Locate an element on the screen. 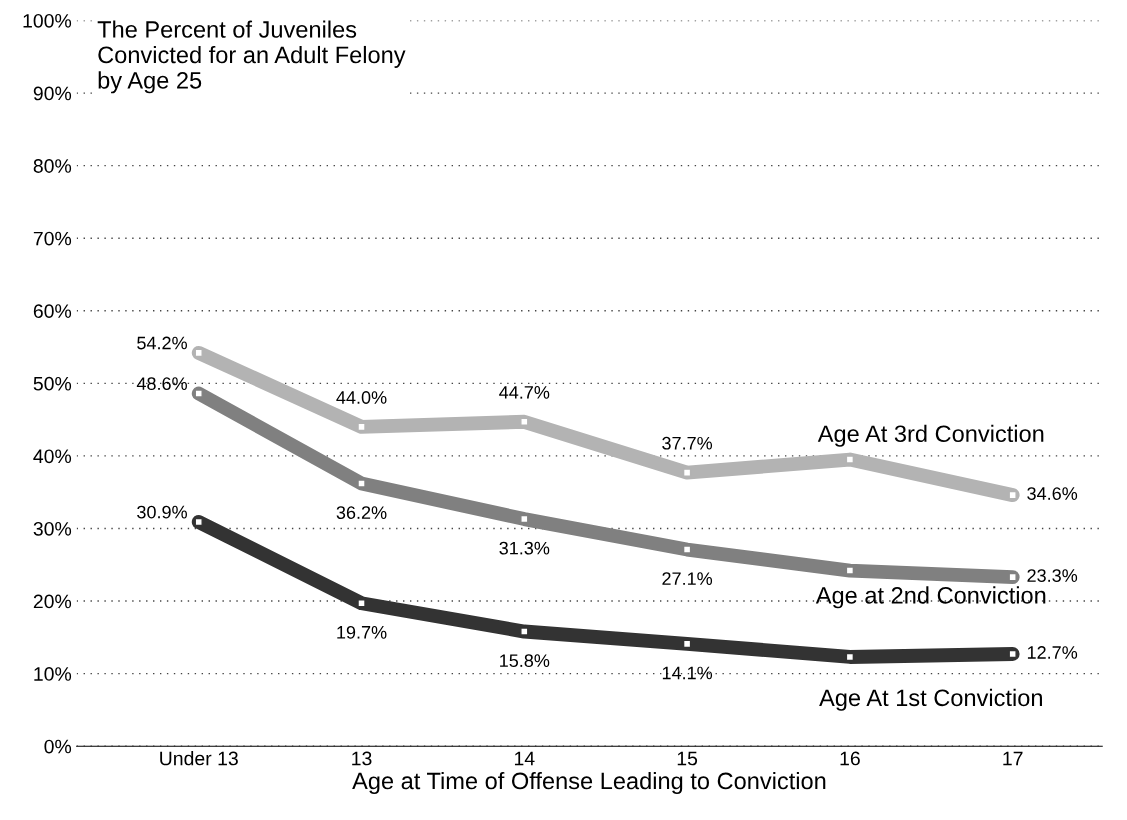 Image resolution: width=1127 pixels, height=820 pixels. data-label: 23.3% is located at coordinates (1052, 575).